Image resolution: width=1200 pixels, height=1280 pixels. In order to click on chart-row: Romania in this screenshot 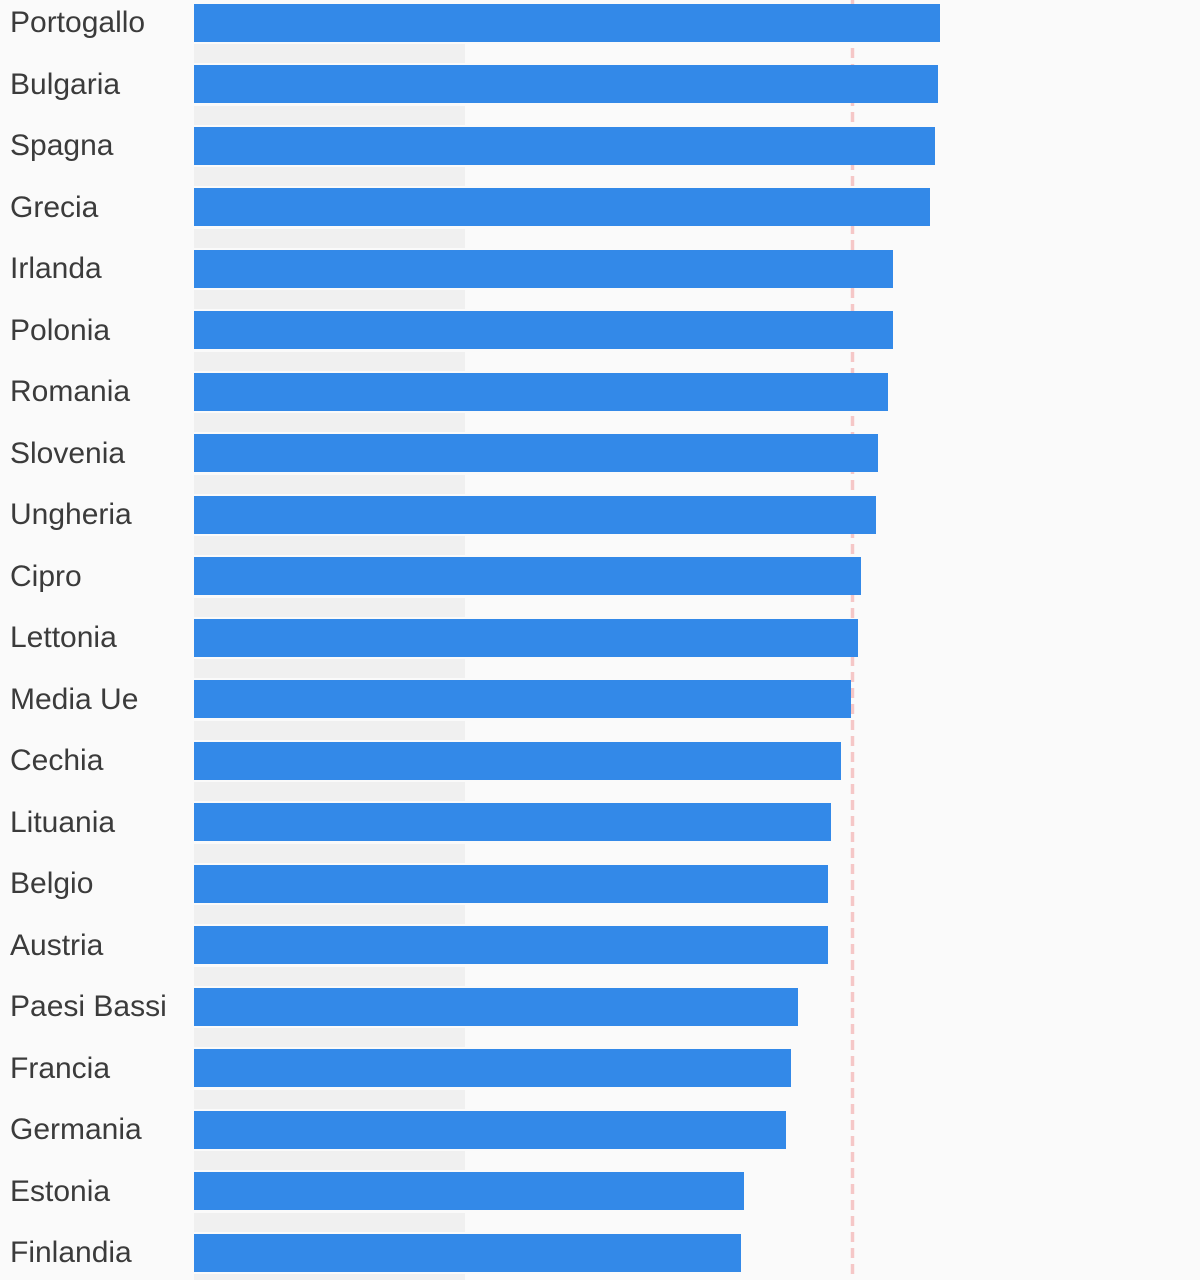, I will do `click(600, 400)`.